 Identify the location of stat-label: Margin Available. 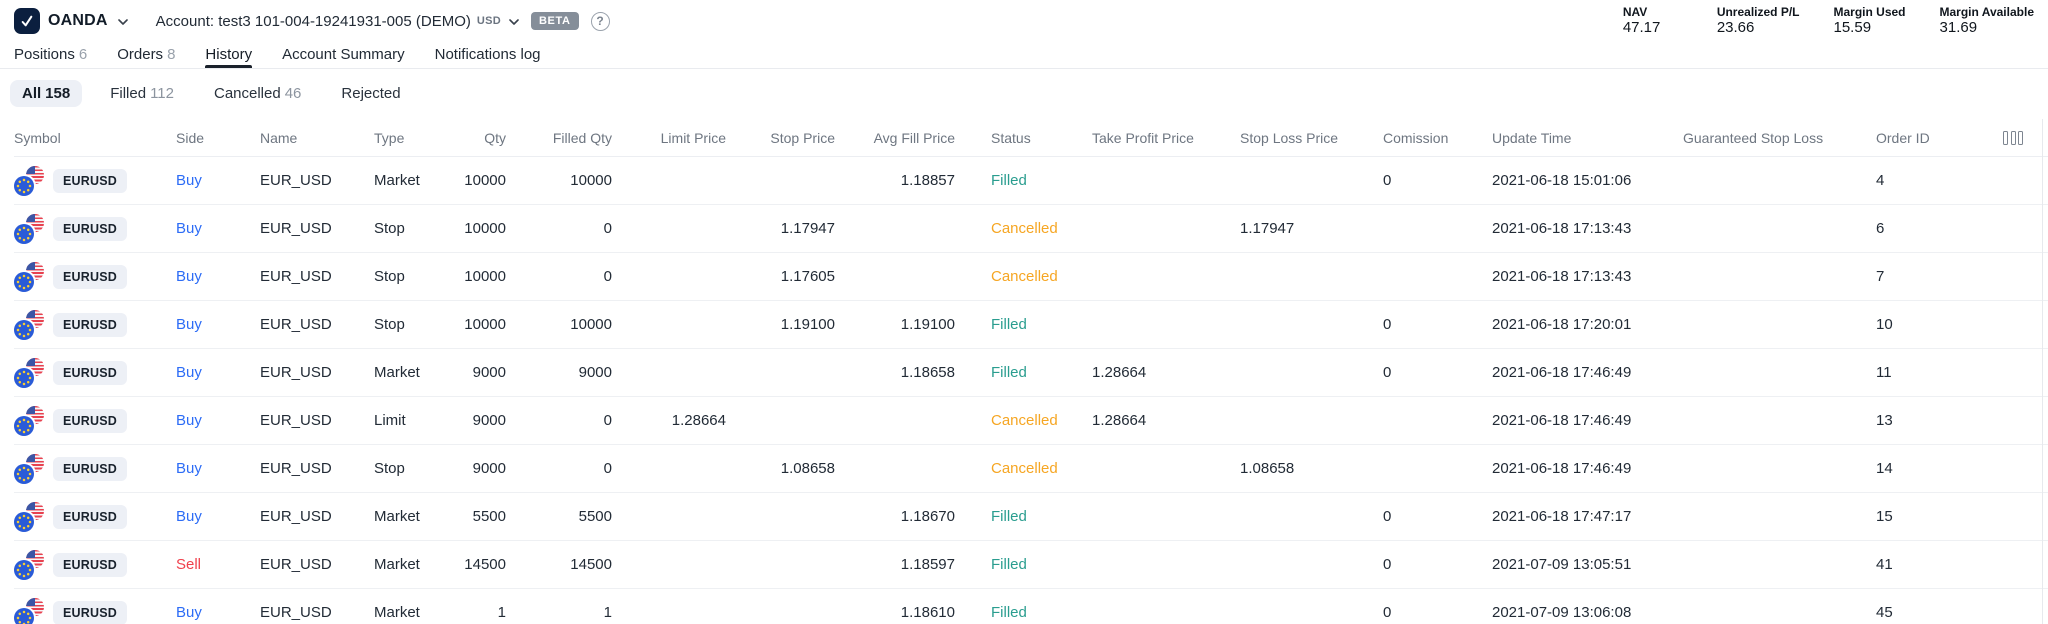
(1986, 12).